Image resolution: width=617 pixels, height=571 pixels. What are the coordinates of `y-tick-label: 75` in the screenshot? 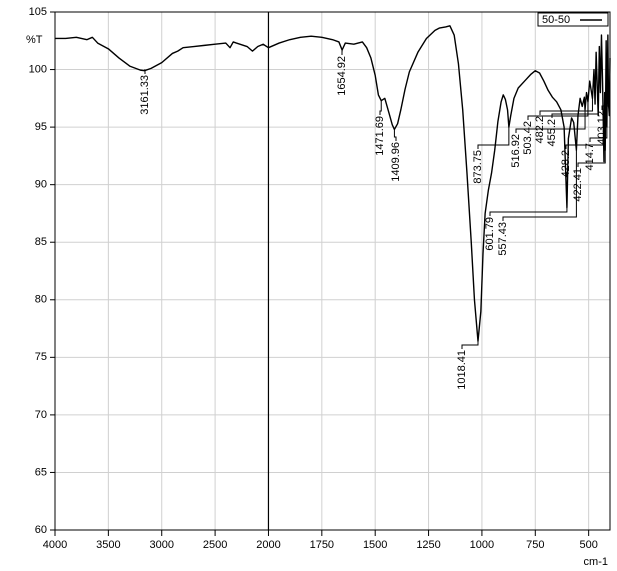 It's located at (41, 357).